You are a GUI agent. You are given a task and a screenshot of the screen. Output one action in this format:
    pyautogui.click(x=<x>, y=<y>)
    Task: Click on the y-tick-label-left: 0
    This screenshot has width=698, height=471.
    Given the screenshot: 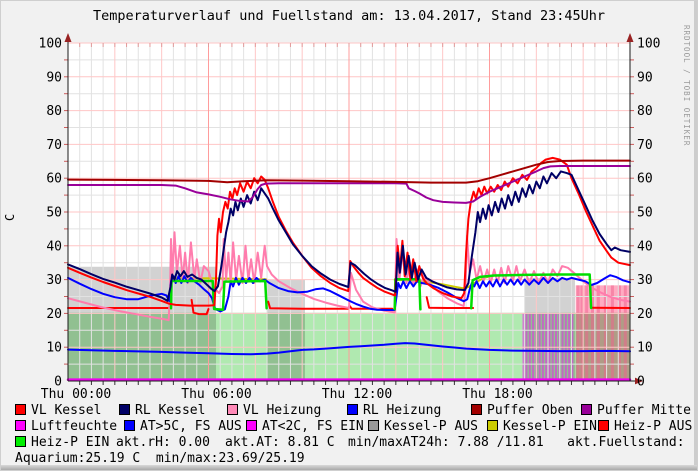 What is the action you would take?
    pyautogui.click(x=58, y=382)
    